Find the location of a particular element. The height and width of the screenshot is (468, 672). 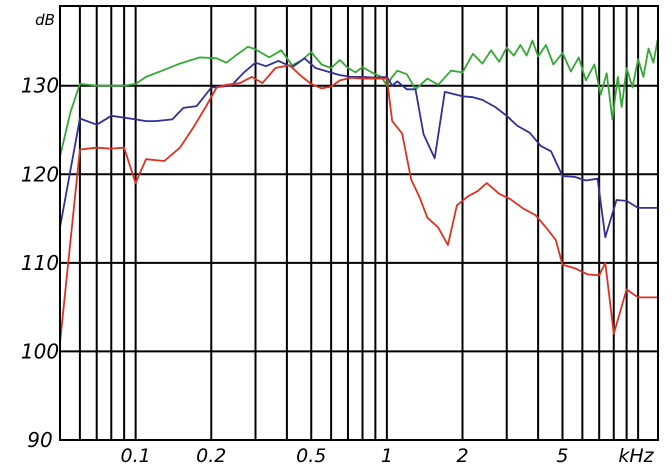

y-tick-label: 90 is located at coordinates (39, 440).